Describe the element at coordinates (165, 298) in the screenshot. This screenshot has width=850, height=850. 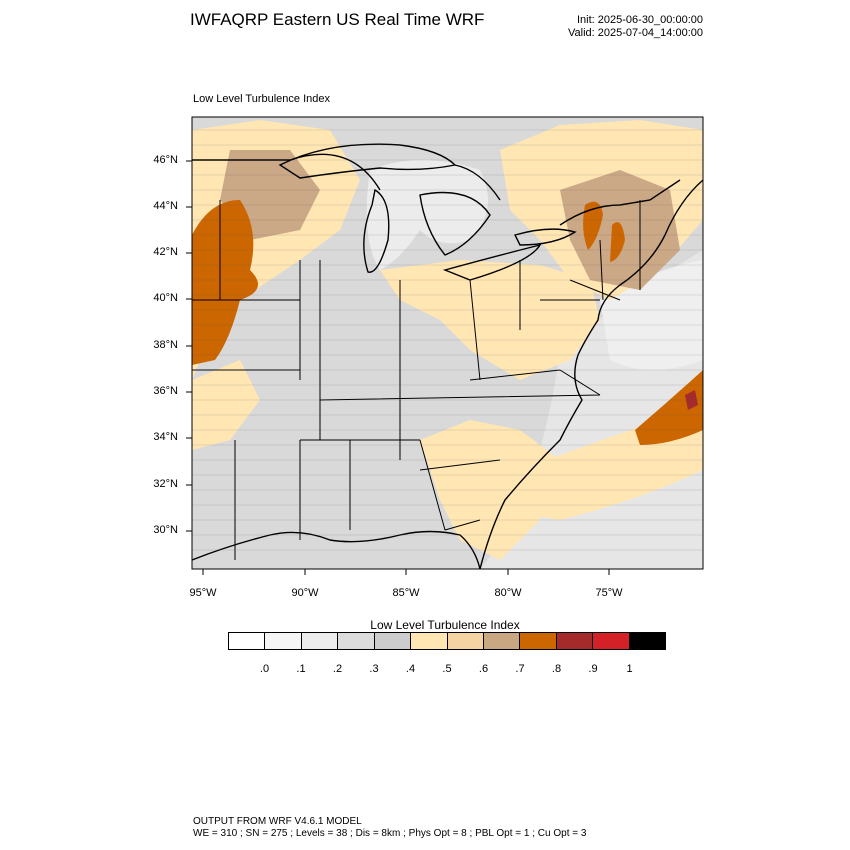
I see `lat-label-40: 40°N` at that location.